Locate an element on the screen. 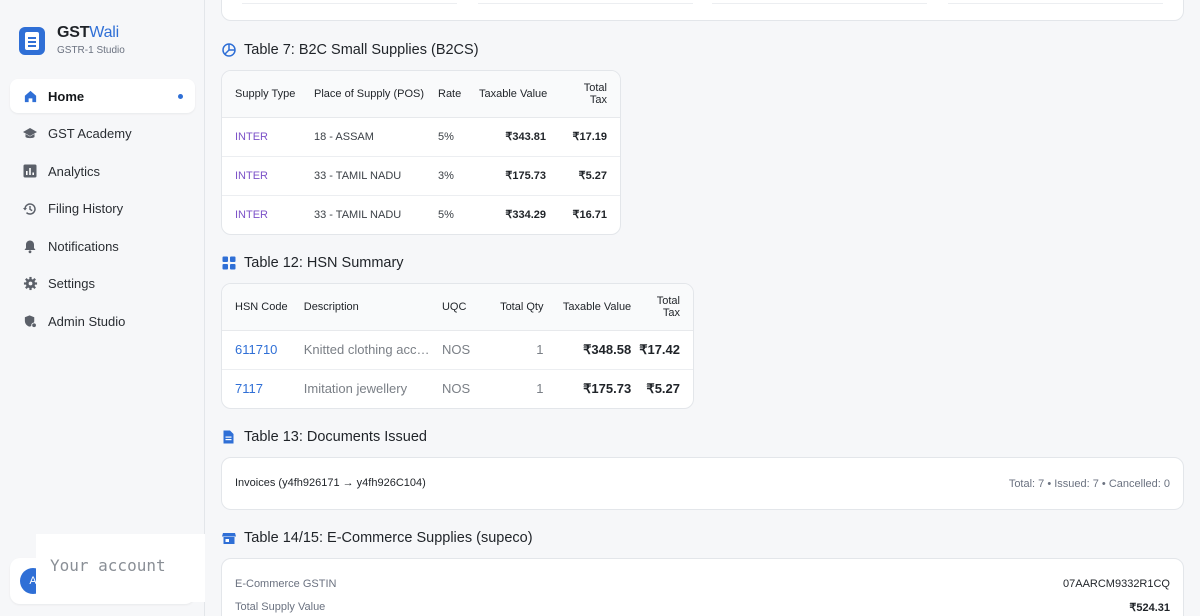 Image resolution: width=1200 pixels, height=616 pixels. sidebar-nav: Home GST Academy Analytics Filing Hist is located at coordinates (102, 210).